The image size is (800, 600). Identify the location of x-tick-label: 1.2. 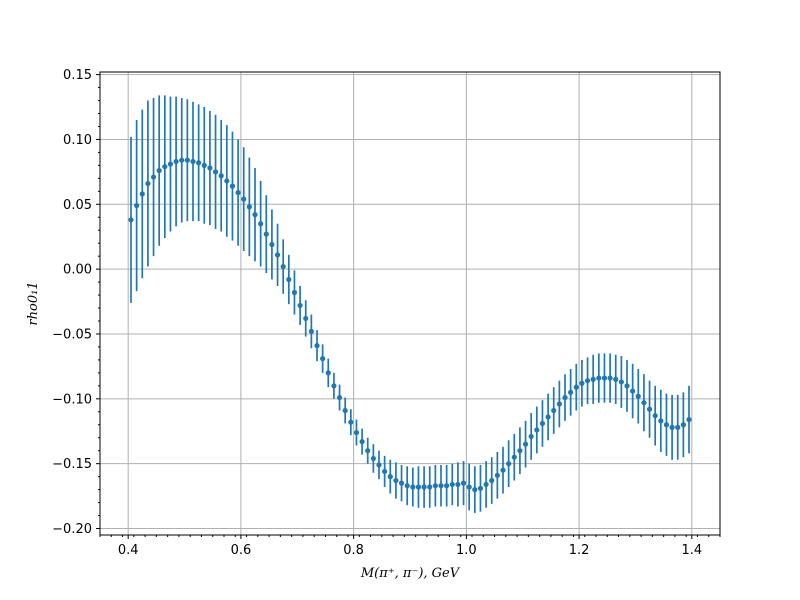
(579, 550).